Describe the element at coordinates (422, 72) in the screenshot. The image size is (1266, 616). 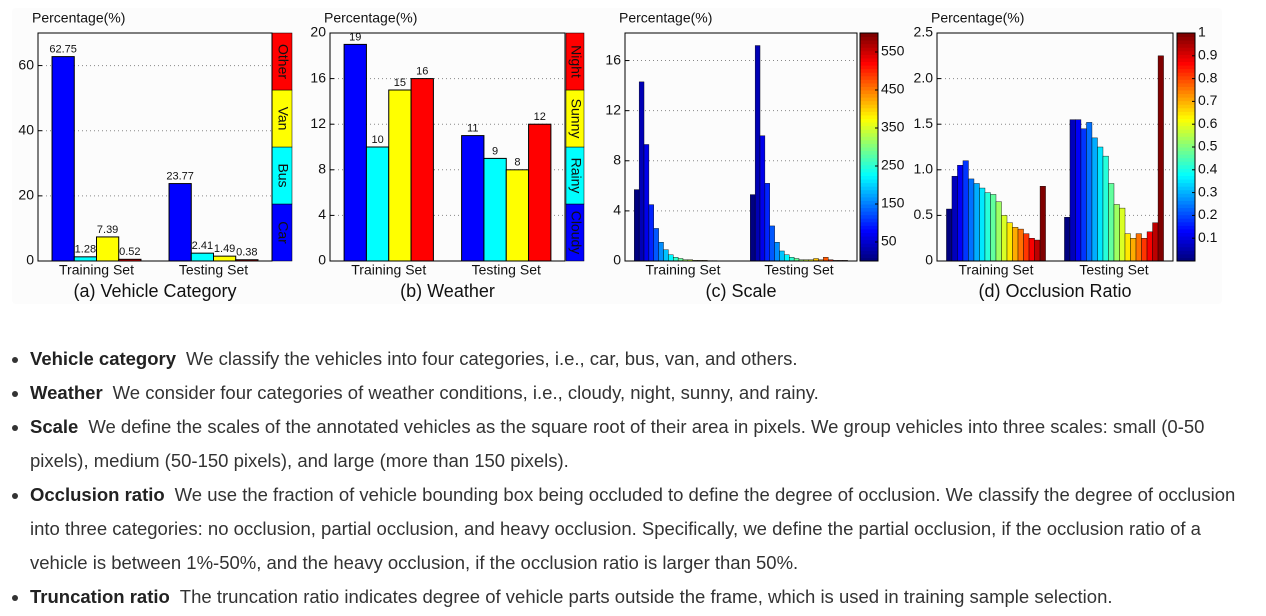
I see `value-label: 16` at that location.